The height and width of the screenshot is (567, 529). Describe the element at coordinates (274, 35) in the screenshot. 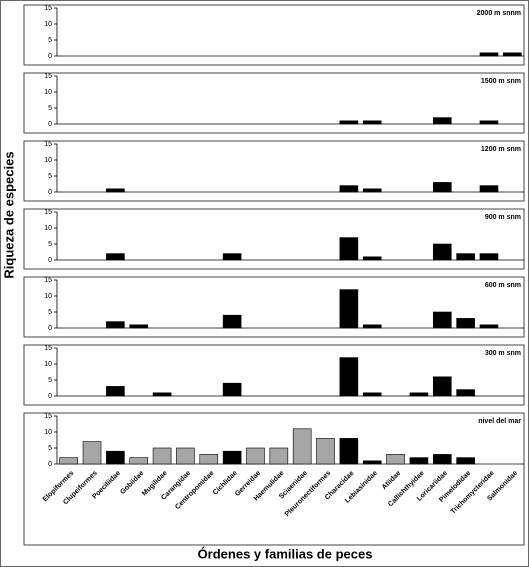

I see `panel-frame` at that location.